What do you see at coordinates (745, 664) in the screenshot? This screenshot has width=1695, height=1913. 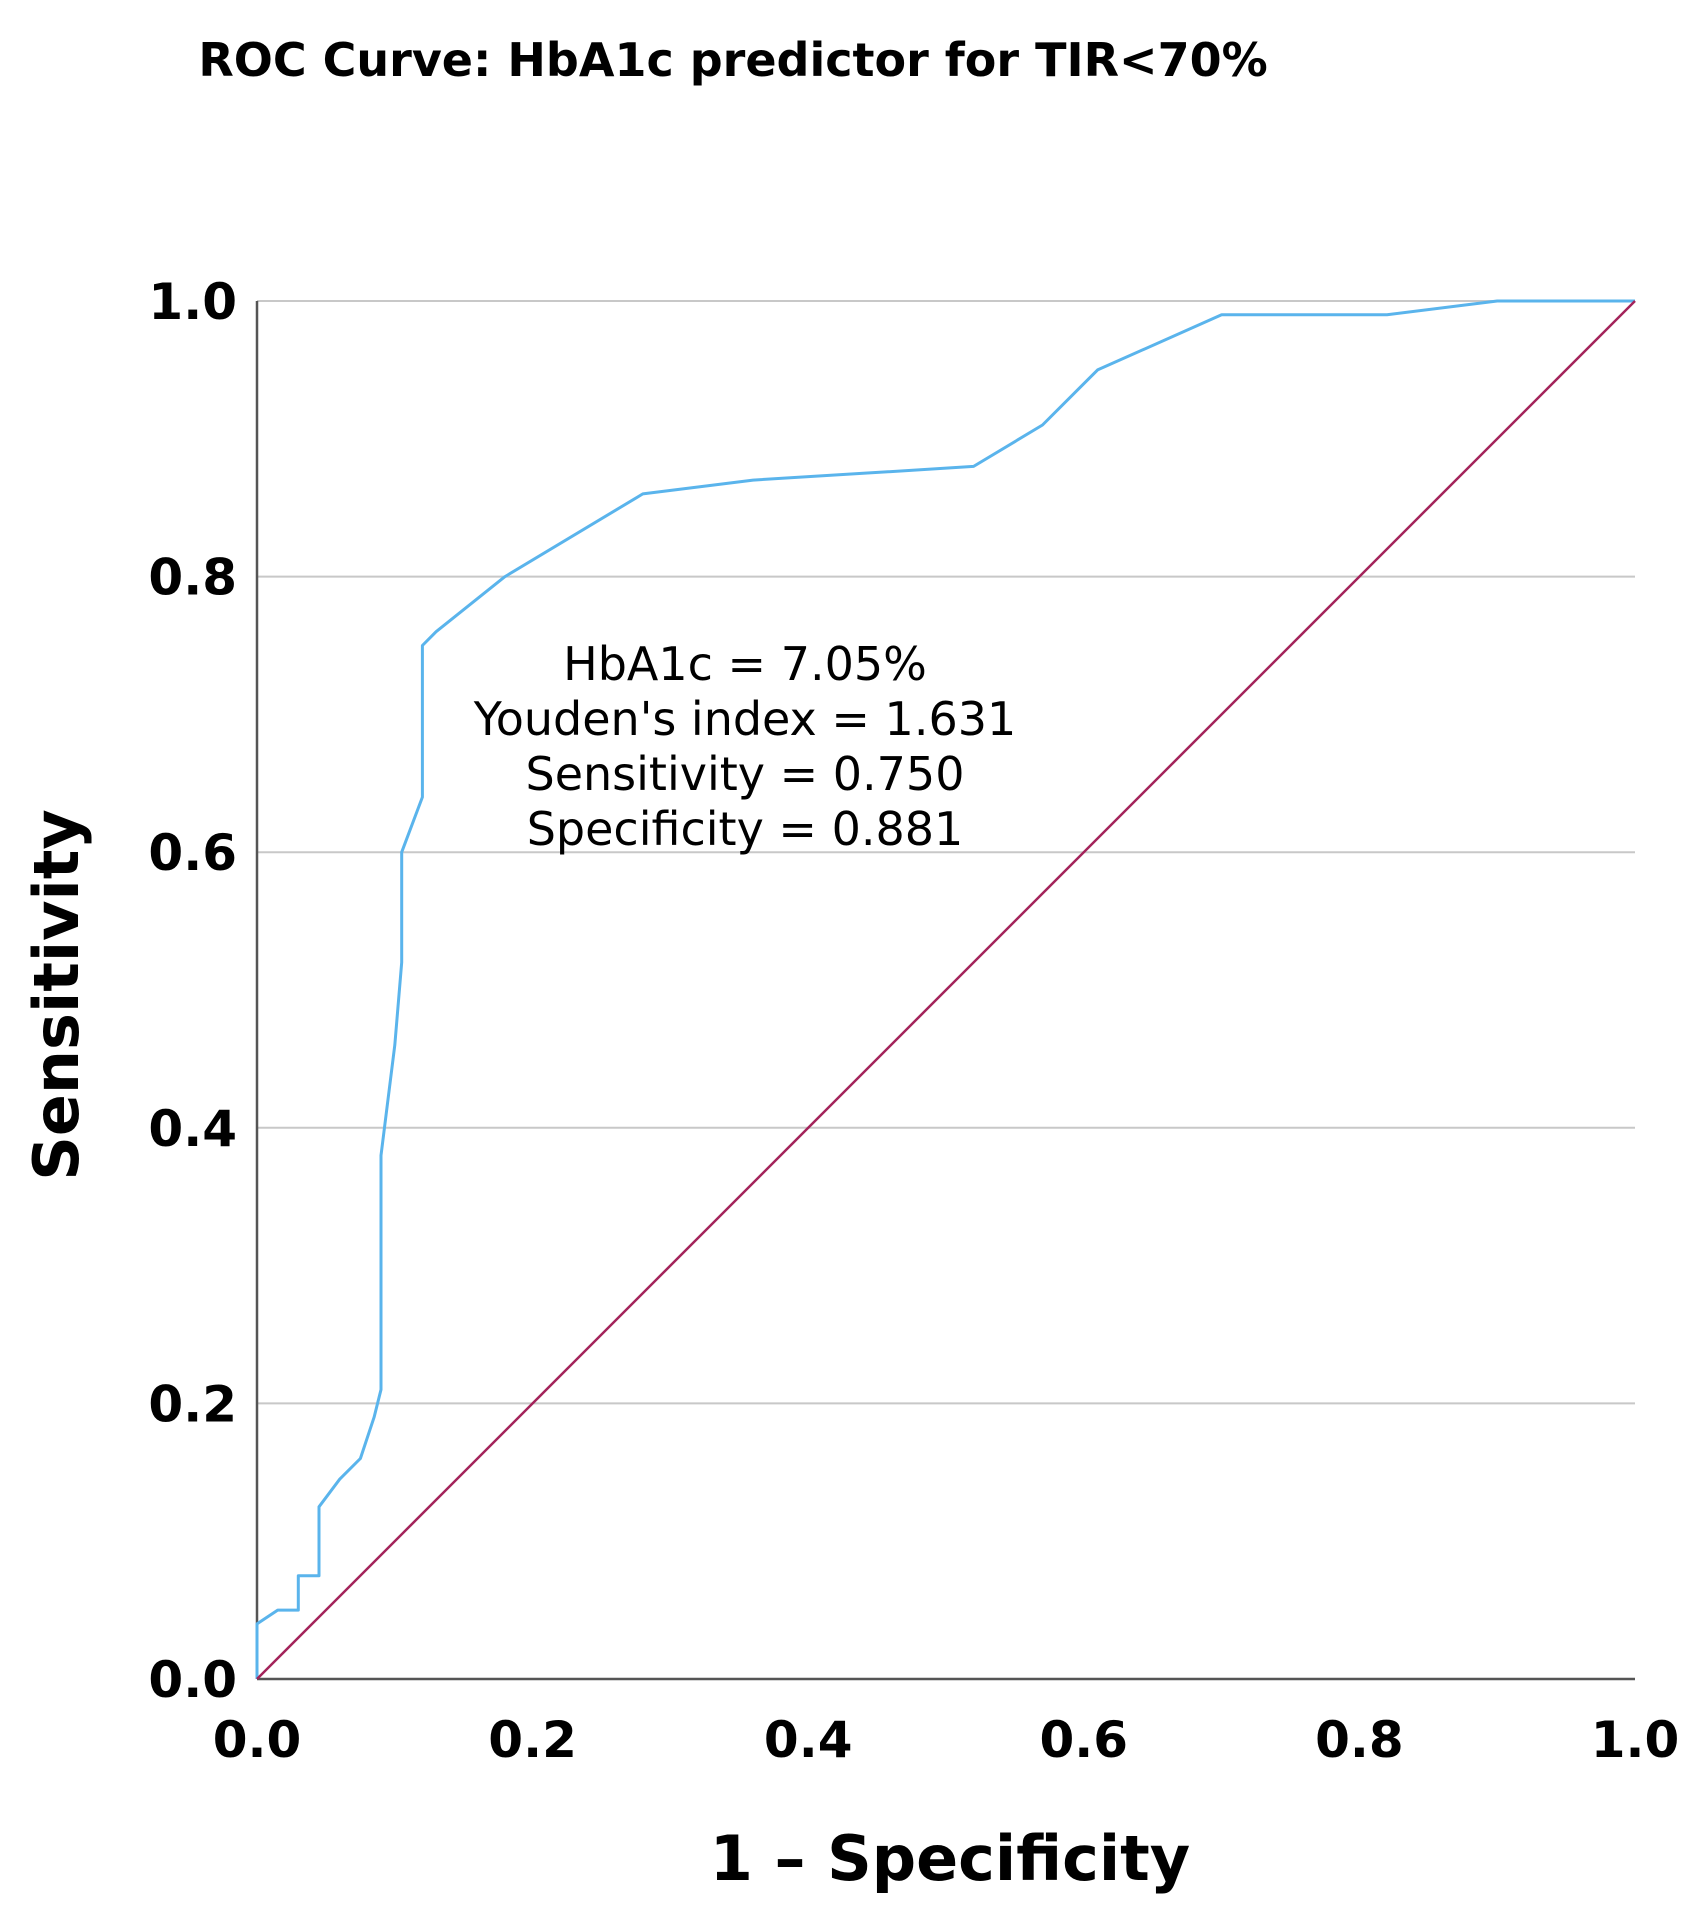 I see `annotation-line-1: HbA1c = 7.05%` at bounding box center [745, 664].